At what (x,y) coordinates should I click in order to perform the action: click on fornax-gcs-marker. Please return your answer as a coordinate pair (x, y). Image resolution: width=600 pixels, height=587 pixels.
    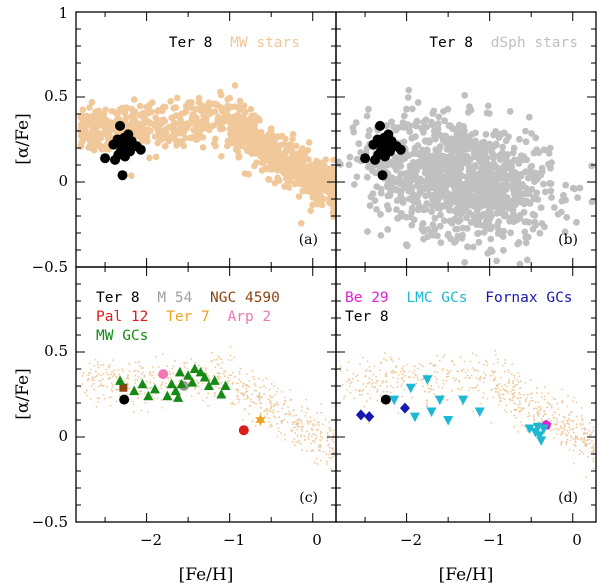
    Looking at the image, I should click on (369, 417).